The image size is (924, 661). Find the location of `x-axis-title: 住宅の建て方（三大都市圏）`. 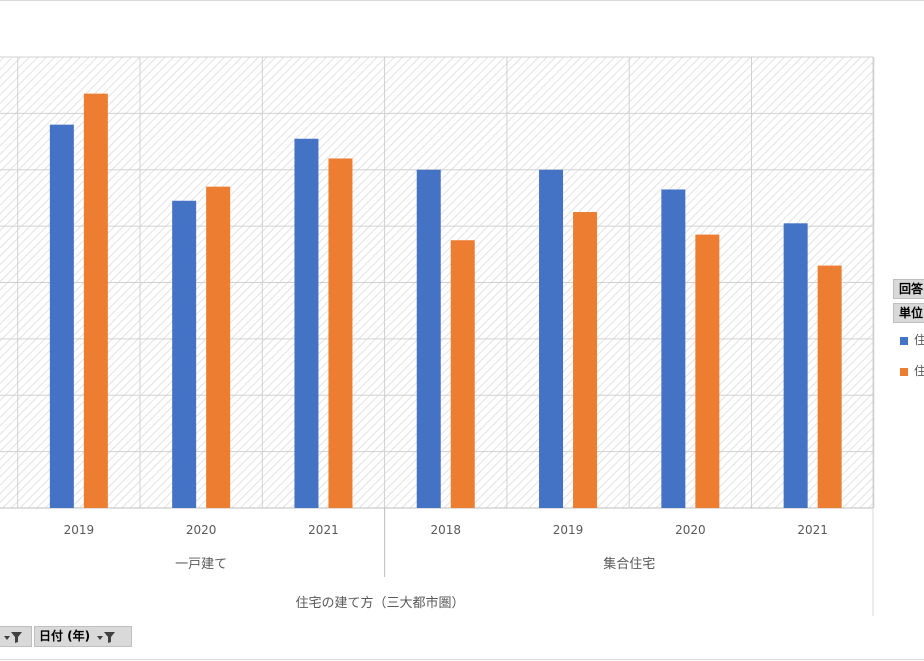

x-axis-title: 住宅の建て方（三大都市圏） is located at coordinates (379, 603).